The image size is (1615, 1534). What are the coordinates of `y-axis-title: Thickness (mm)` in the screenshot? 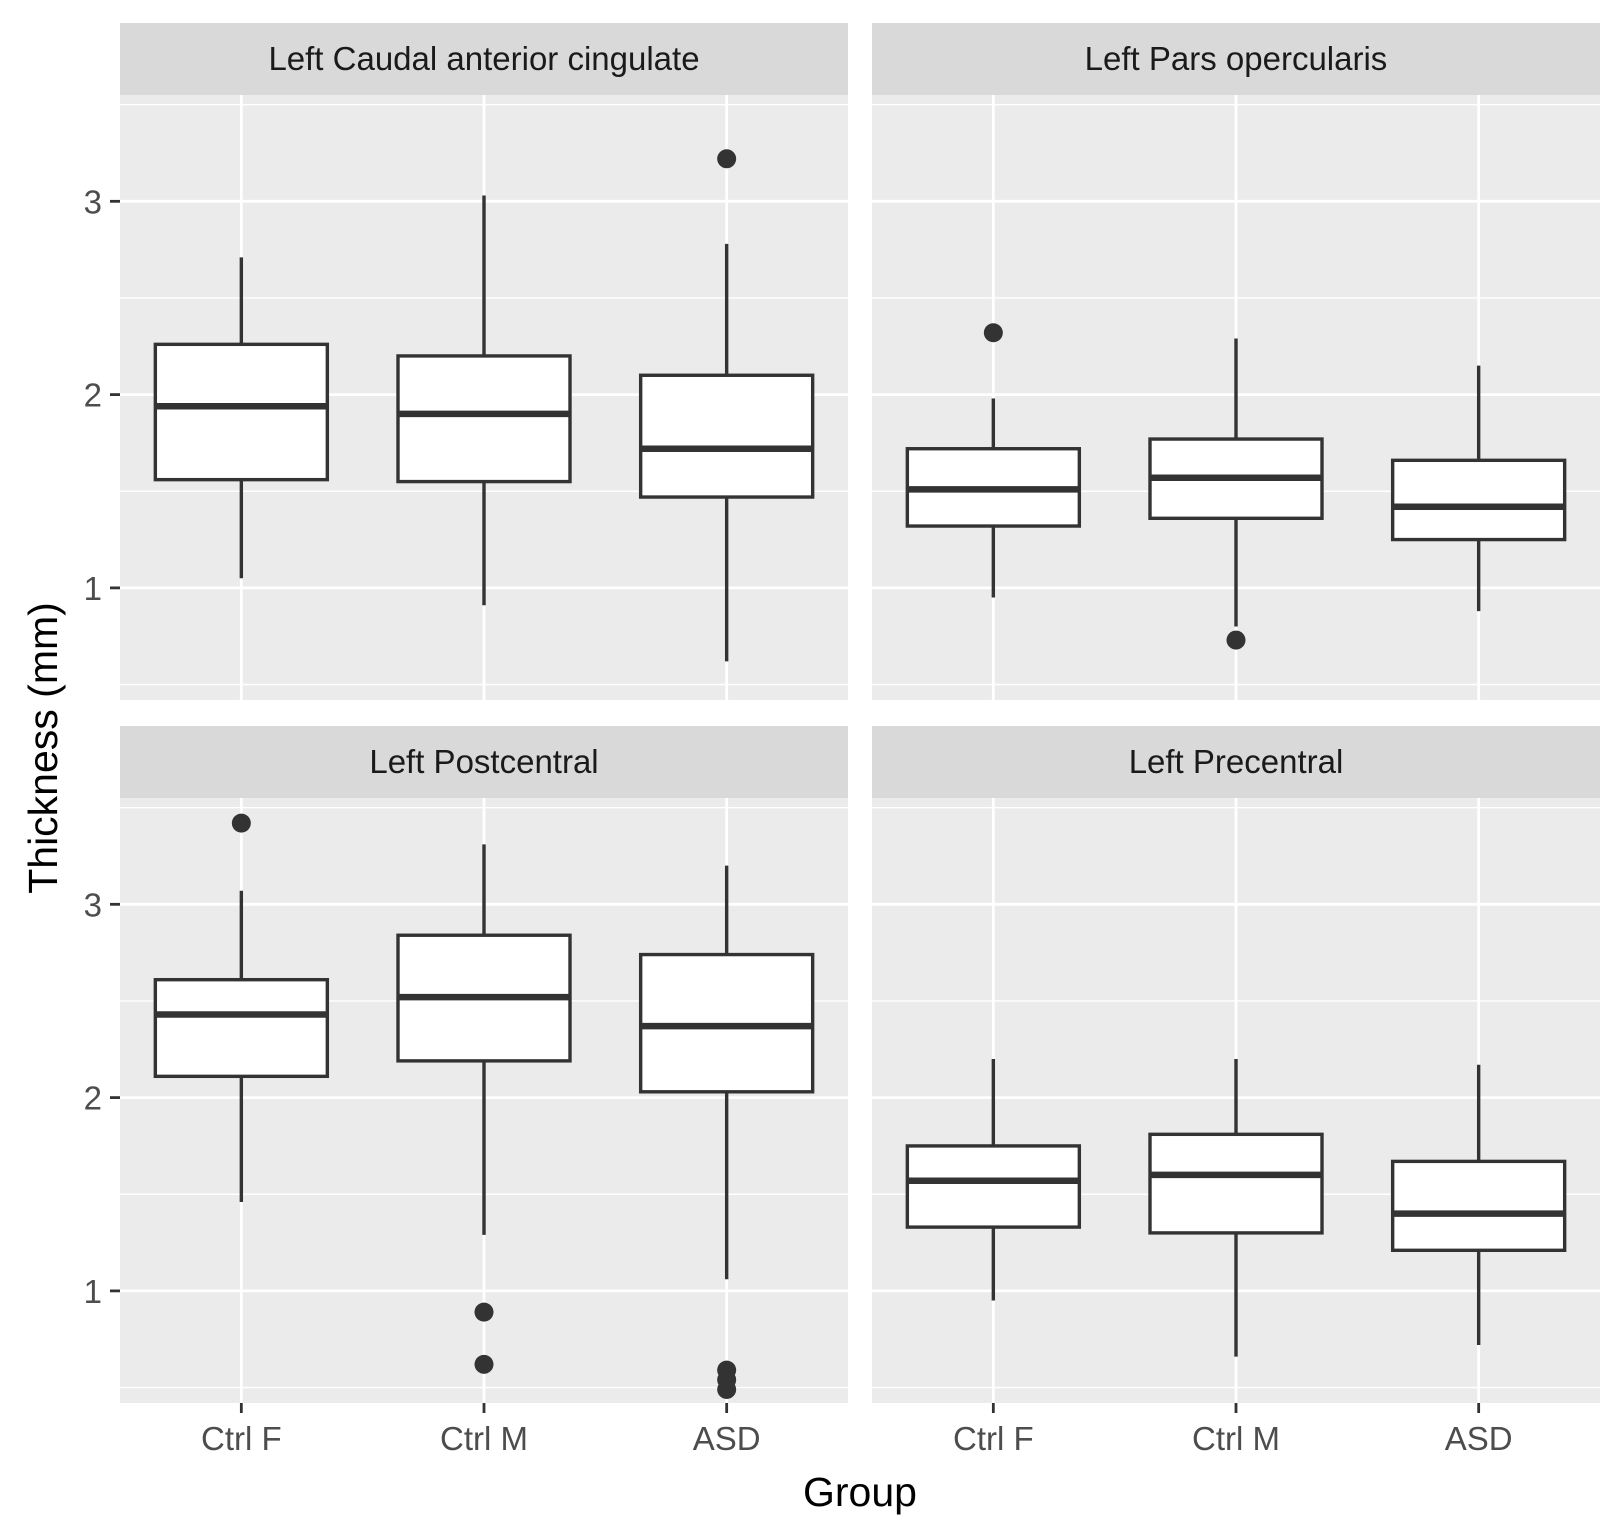 It's located at (43, 748).